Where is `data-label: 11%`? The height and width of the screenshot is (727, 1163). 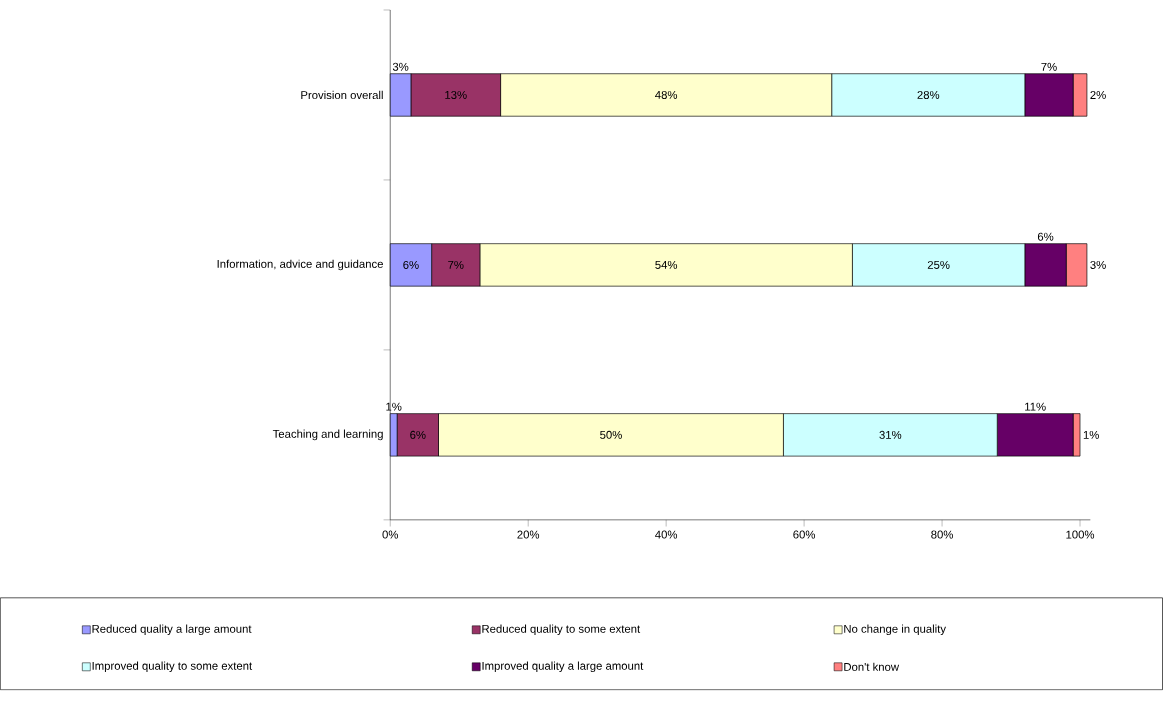
data-label: 11% is located at coordinates (1035, 406).